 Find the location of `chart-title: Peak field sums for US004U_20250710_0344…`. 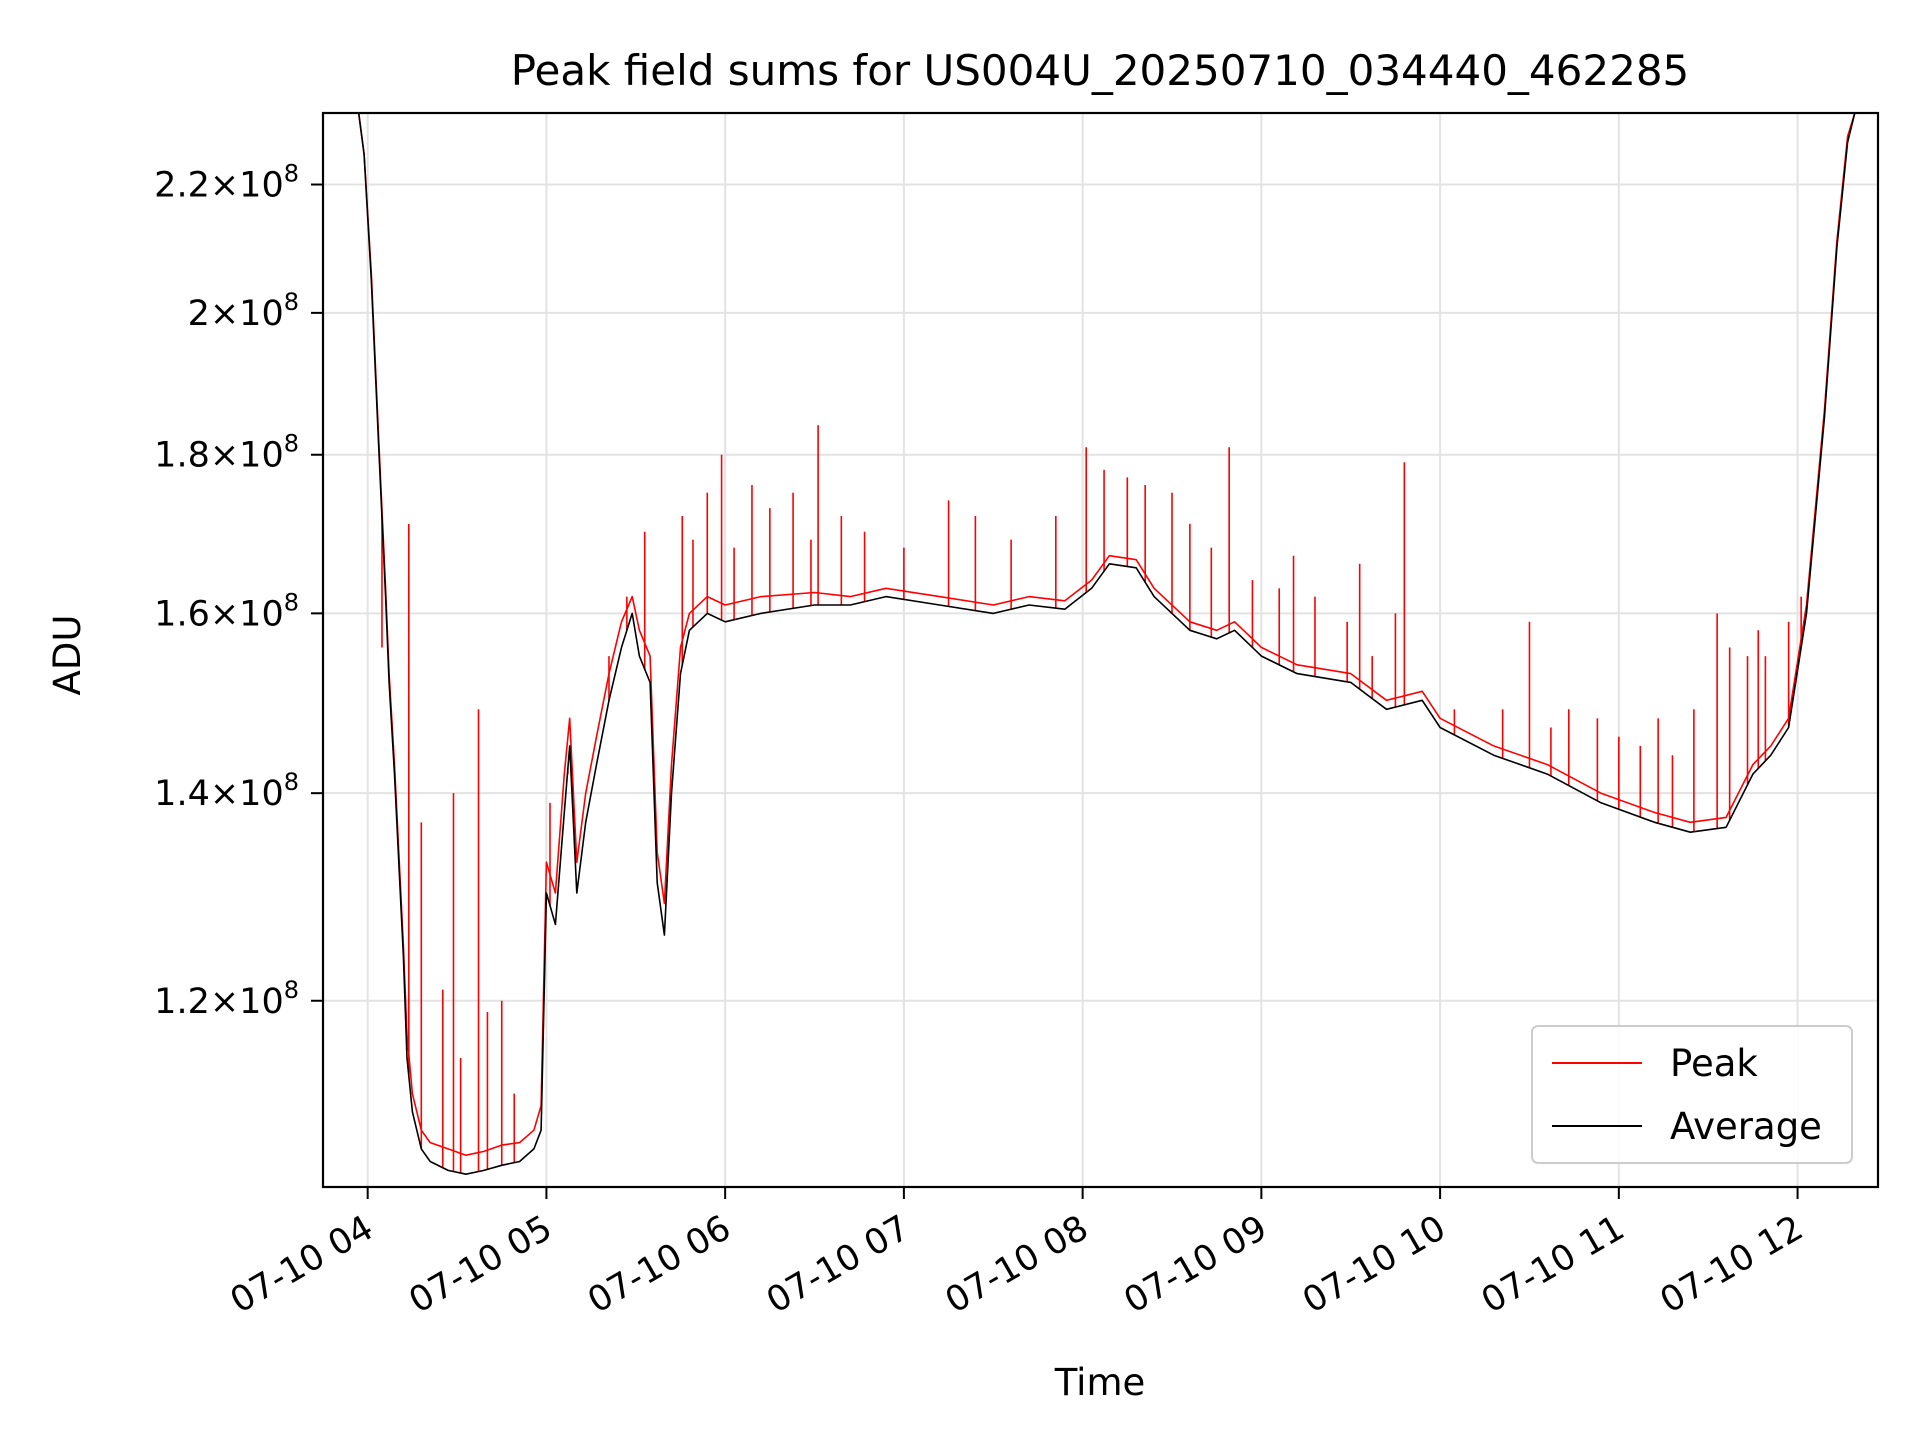

chart-title: Peak field sums for US004U_20250710_0344… is located at coordinates (1100, 70).